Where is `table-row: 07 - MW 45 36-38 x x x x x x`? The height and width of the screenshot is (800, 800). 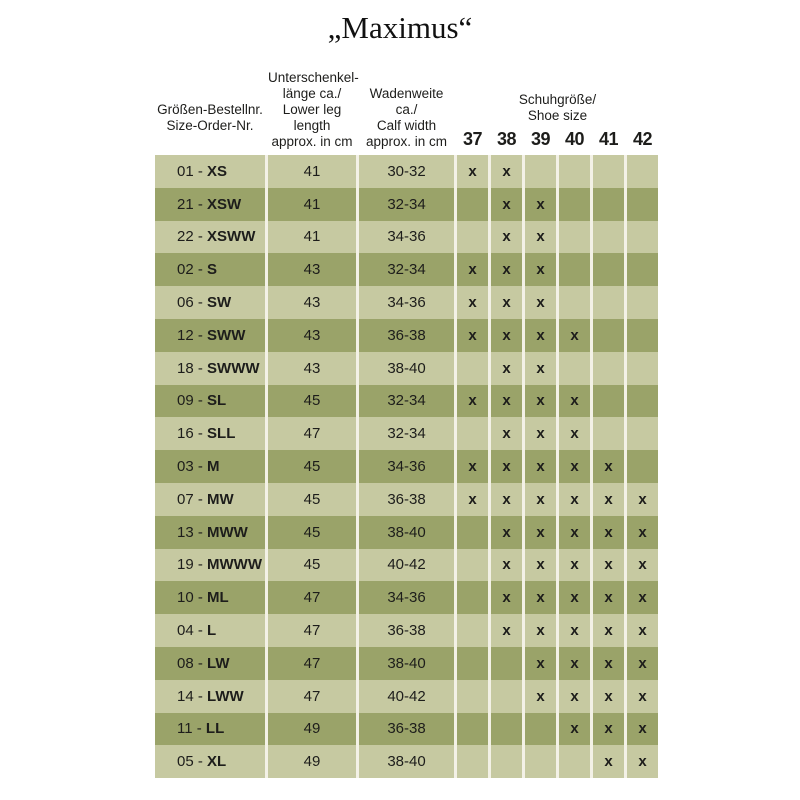 table-row: 07 - MW 45 36-38 x x x x x x is located at coordinates (406, 499).